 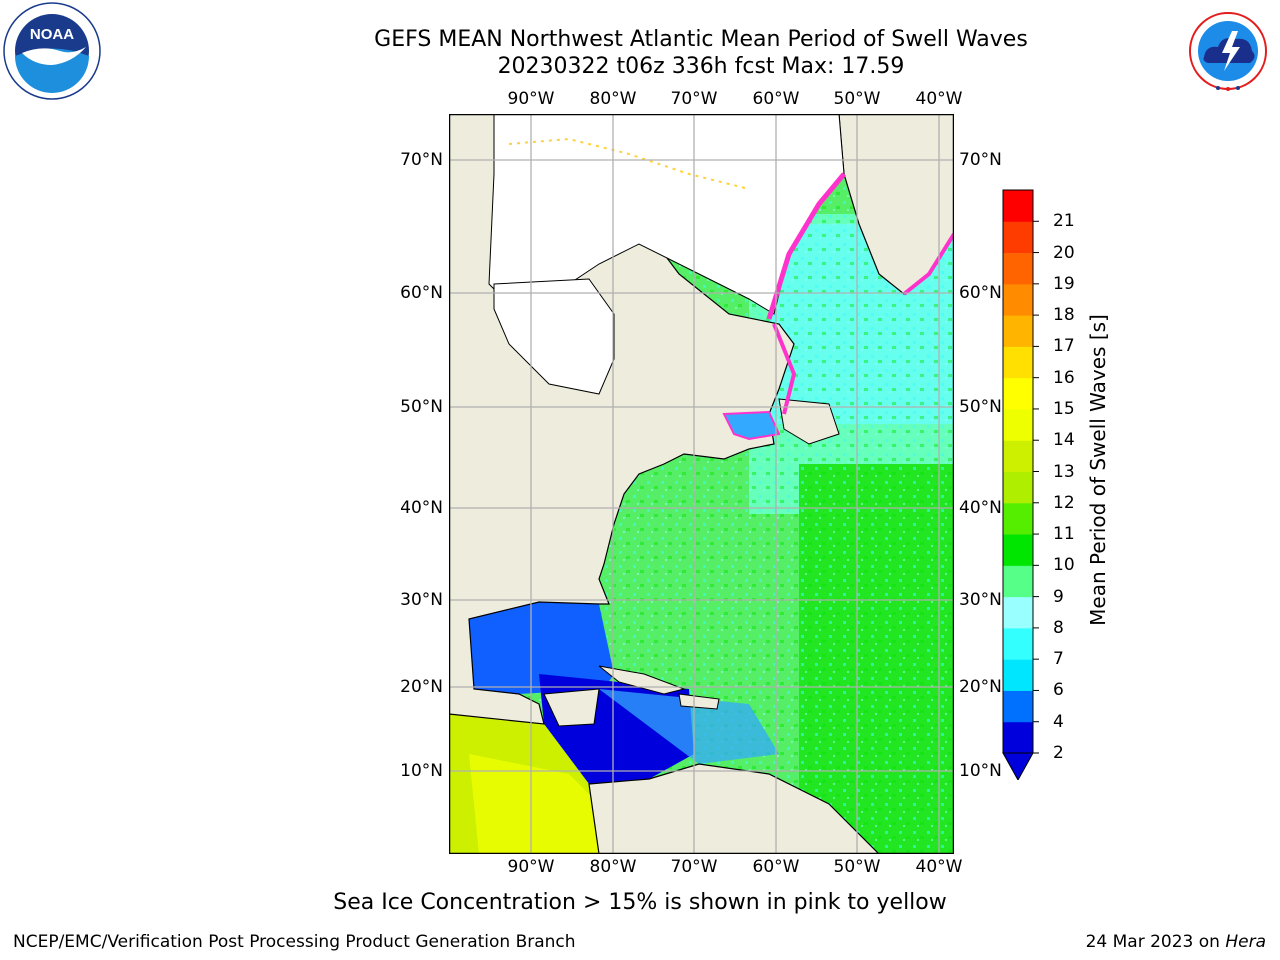 I want to click on lon-label-50w-top: 50°W, so click(x=857, y=99).